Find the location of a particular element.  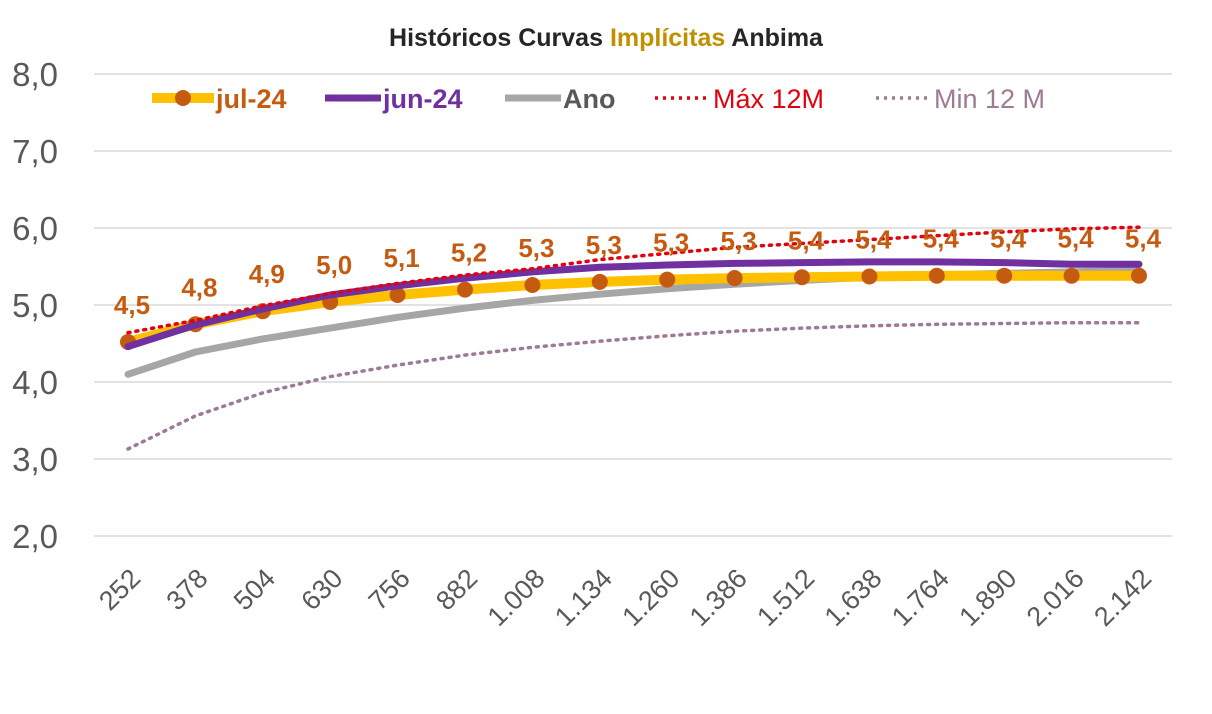

title-part-1: Implícitas is located at coordinates (667, 38).